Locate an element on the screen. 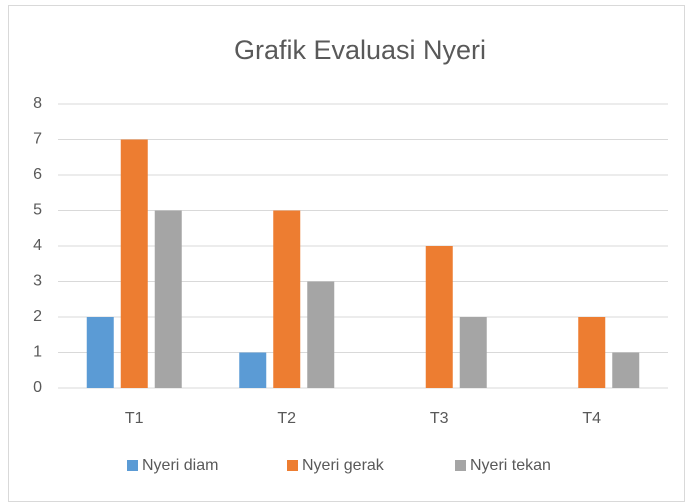  x-tick-label: T4 is located at coordinates (591, 418).